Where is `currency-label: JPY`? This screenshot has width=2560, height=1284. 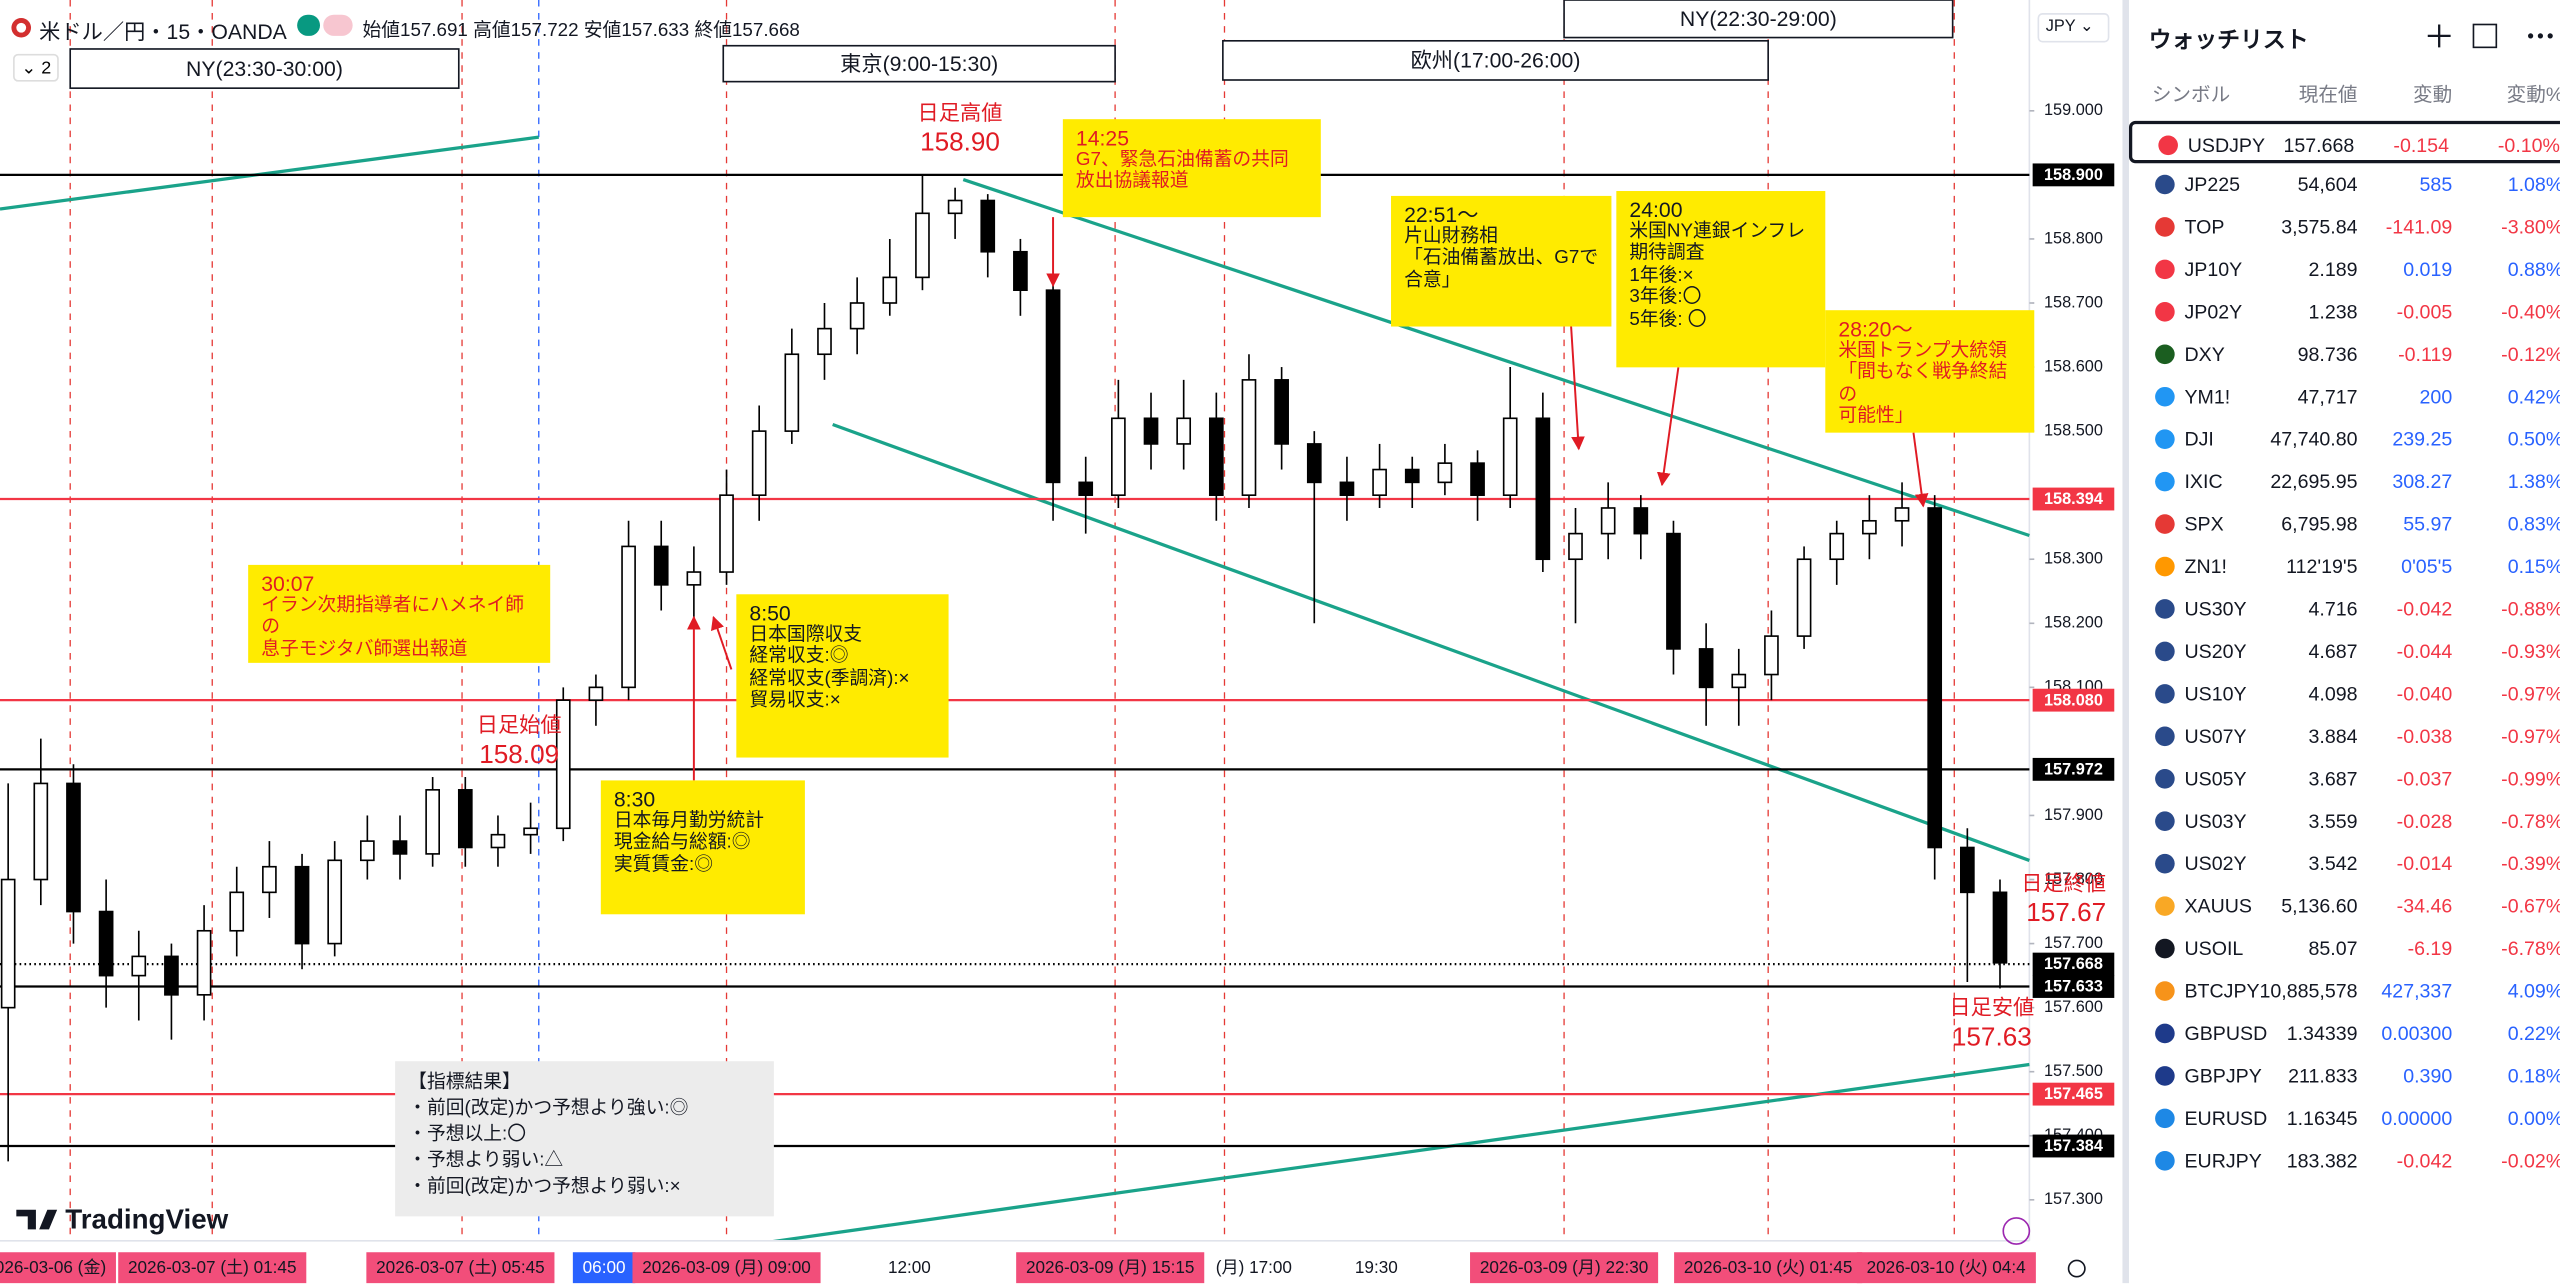
currency-label: JPY is located at coordinates (2060, 26).